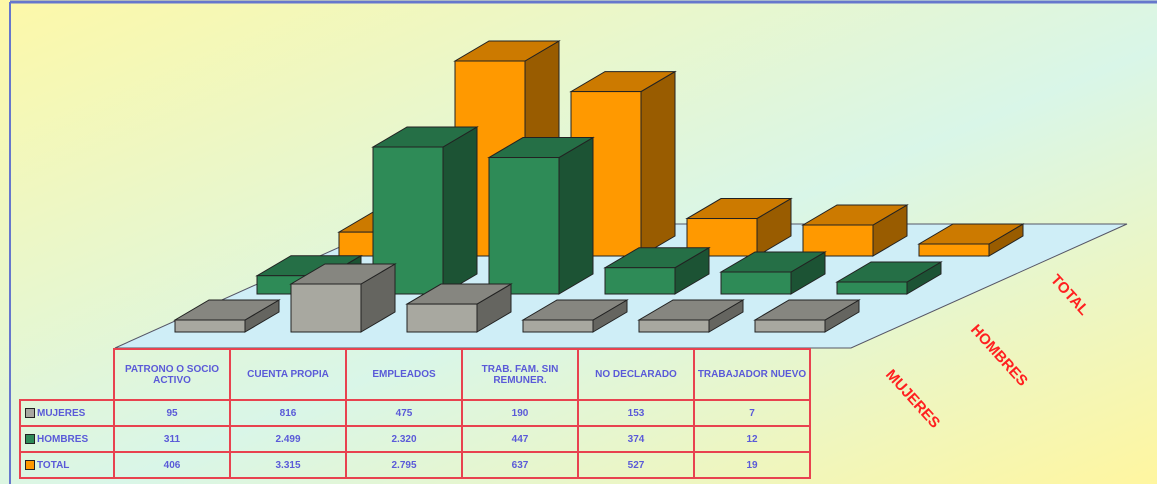  Describe the element at coordinates (1069, 294) in the screenshot. I see `depth-axis-label: TOTAL` at that location.